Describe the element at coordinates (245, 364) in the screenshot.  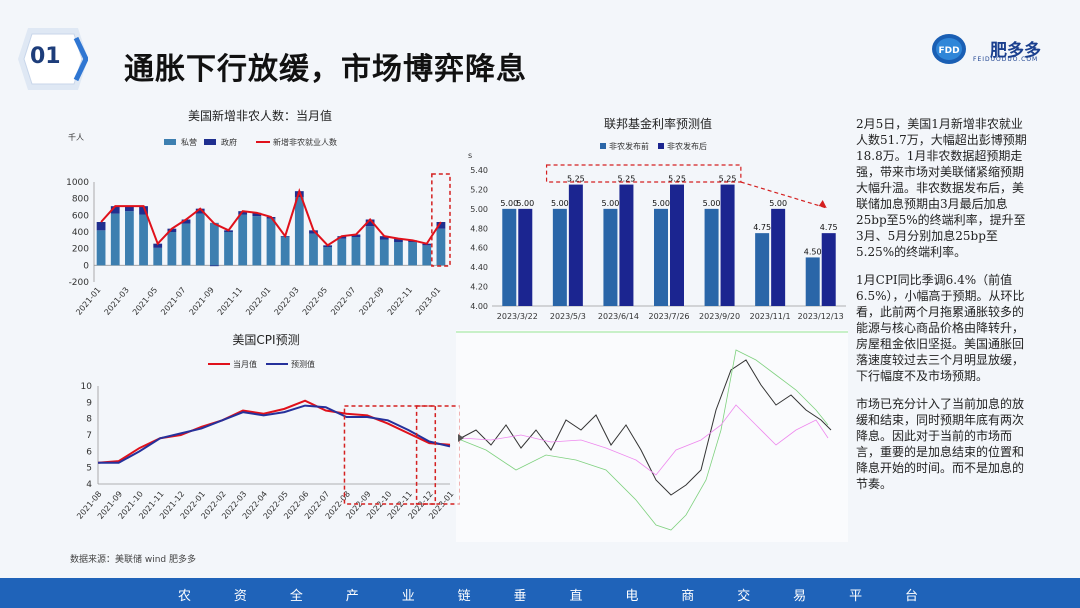
I see `legend-label: 当月值` at that location.